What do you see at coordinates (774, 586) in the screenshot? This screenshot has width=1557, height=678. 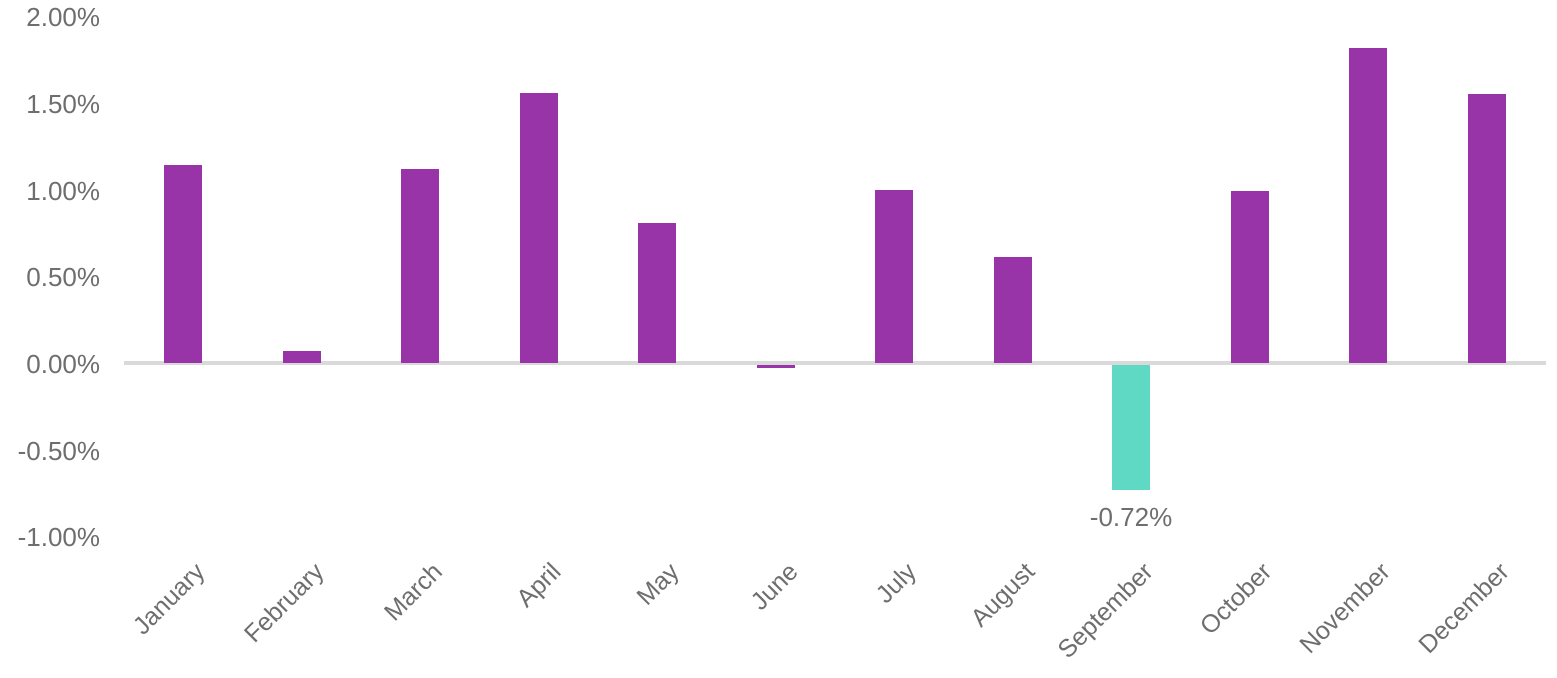 I see `x-axis-label-june: June` at bounding box center [774, 586].